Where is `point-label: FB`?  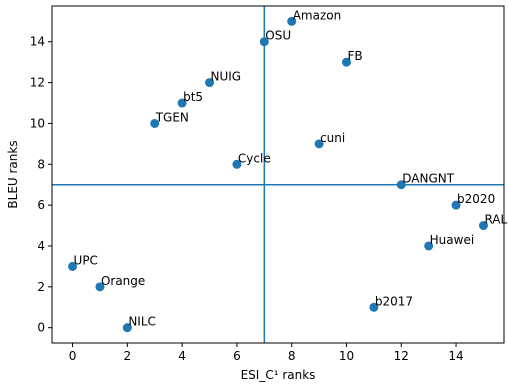 point-label: FB is located at coordinates (354, 56).